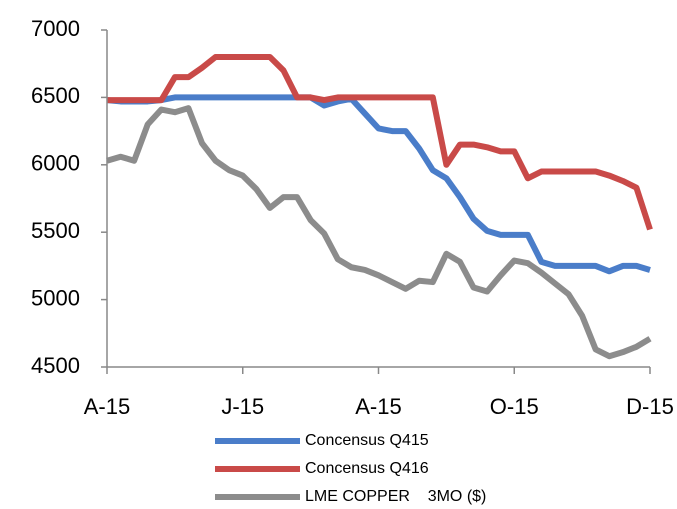 This screenshot has width=677, height=509. I want to click on y-tick-label: 6000, so click(55, 163).